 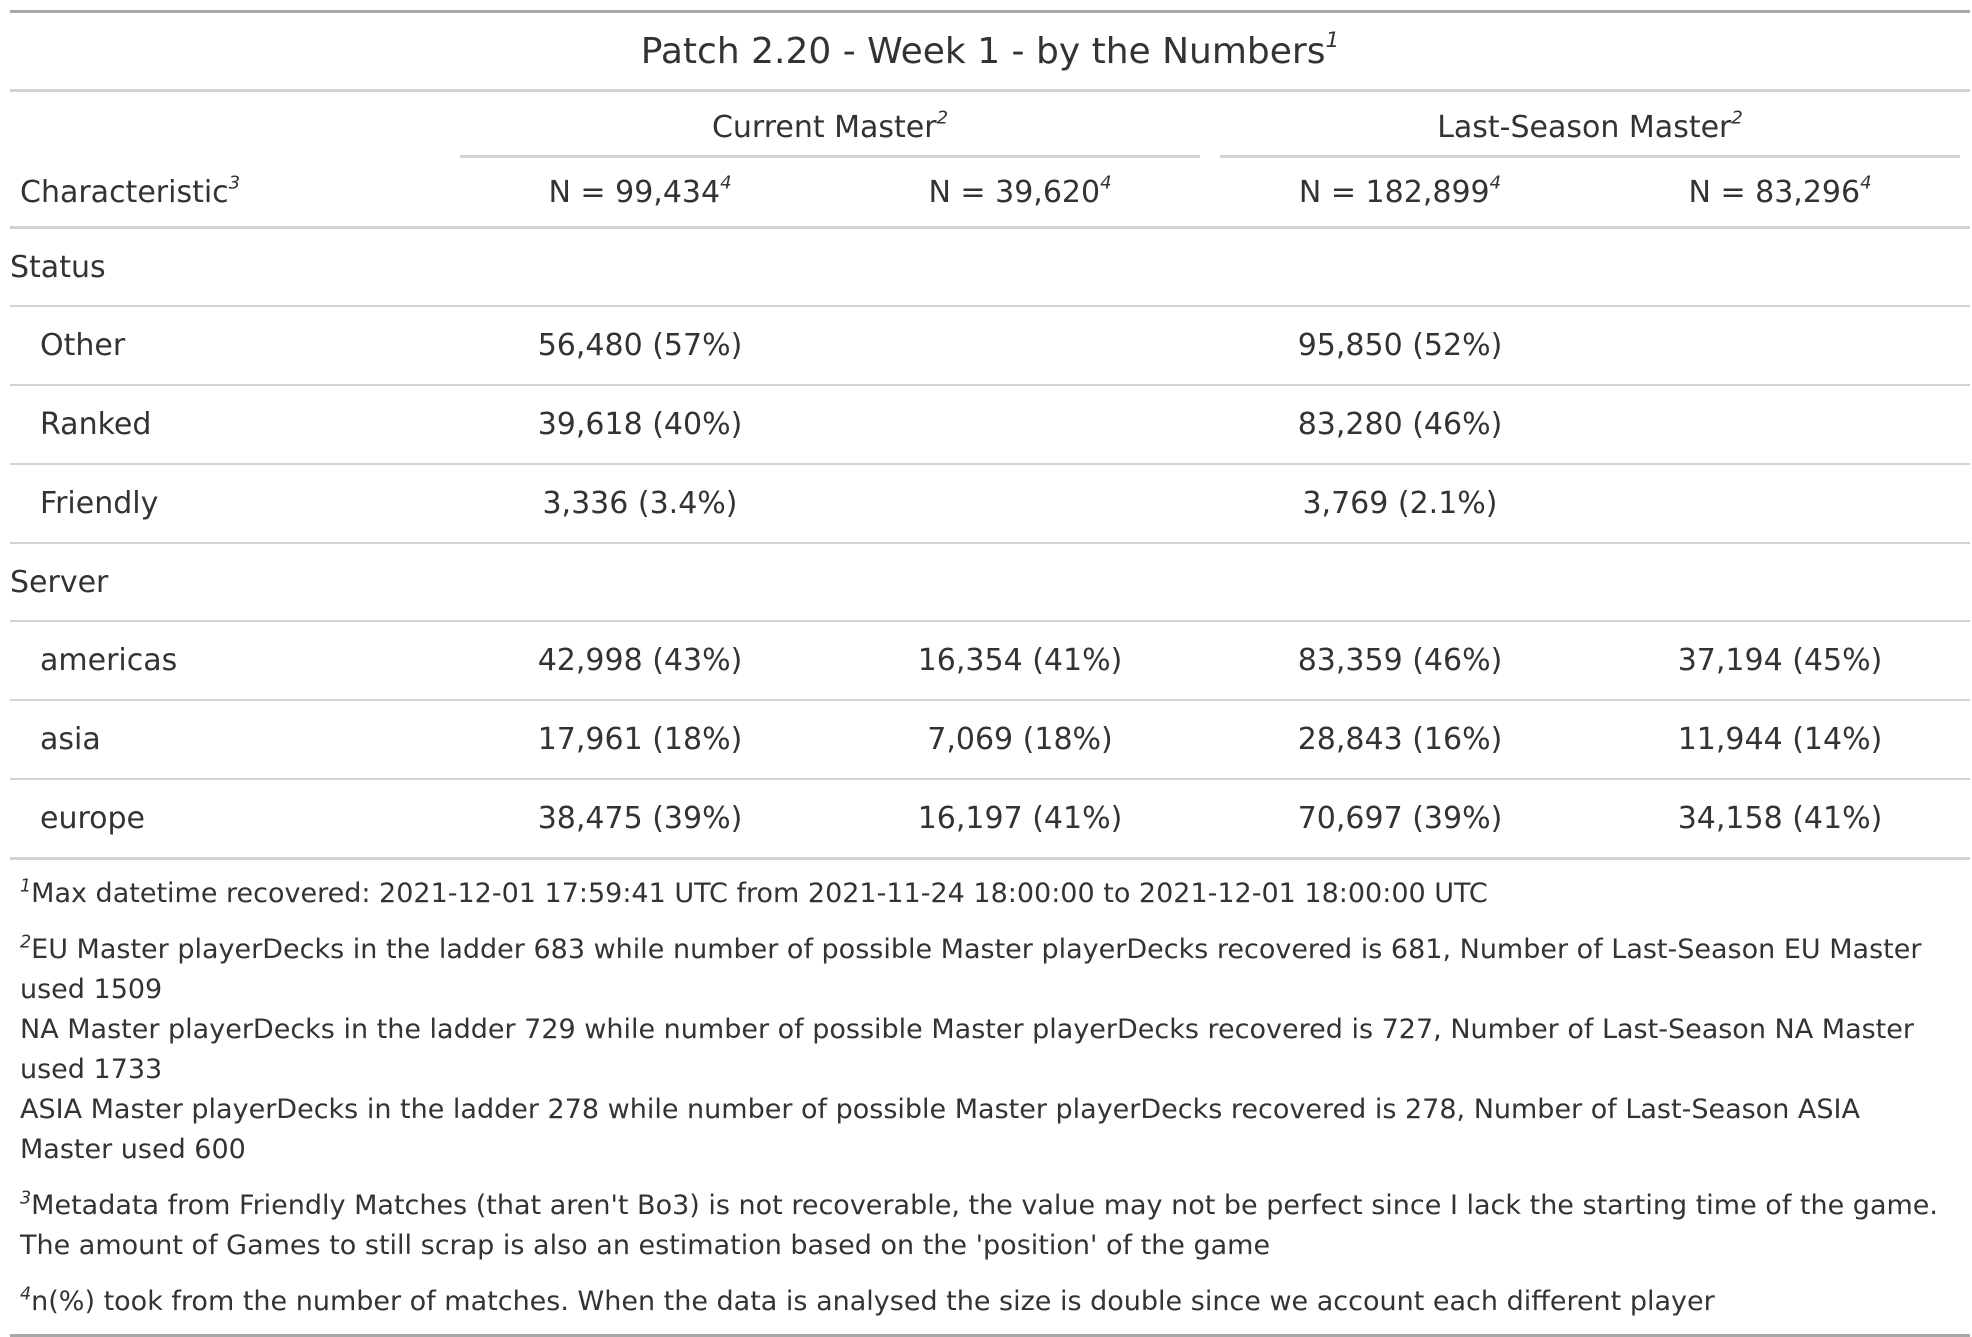 I want to click on column-header-characteristic: Characteristic3, so click(x=230, y=193).